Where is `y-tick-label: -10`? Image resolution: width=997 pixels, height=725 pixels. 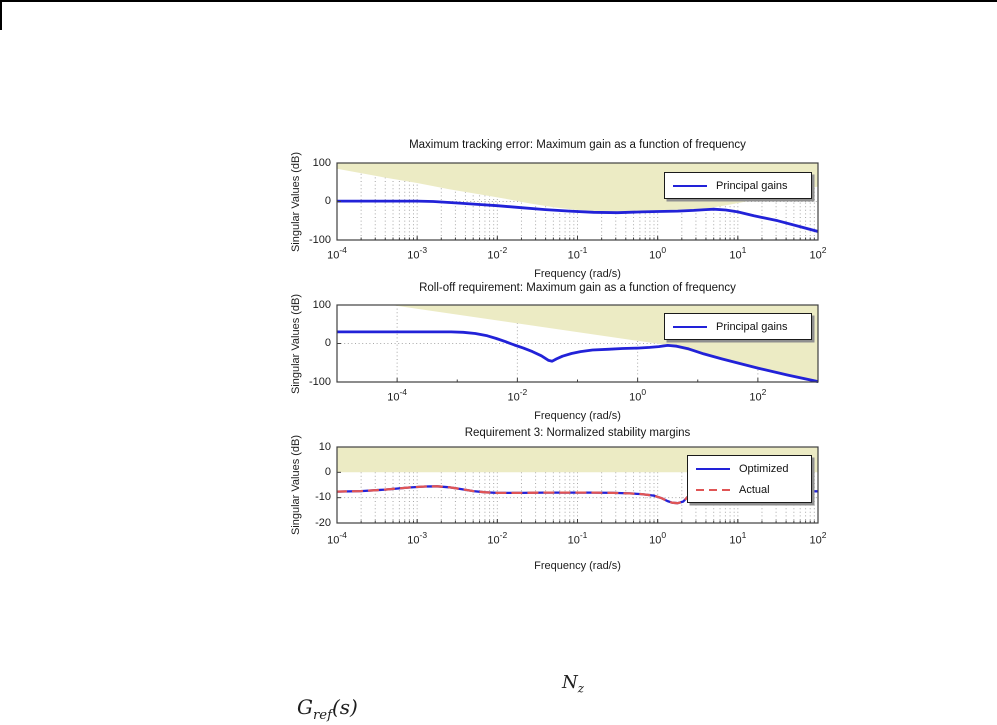
y-tick-label: -10 is located at coordinates (323, 497).